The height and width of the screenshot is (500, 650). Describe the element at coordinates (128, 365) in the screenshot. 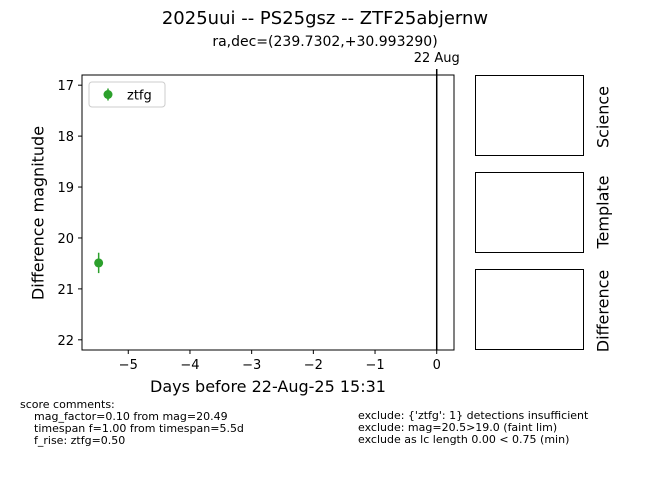

I see `x-tick-label: −5` at that location.